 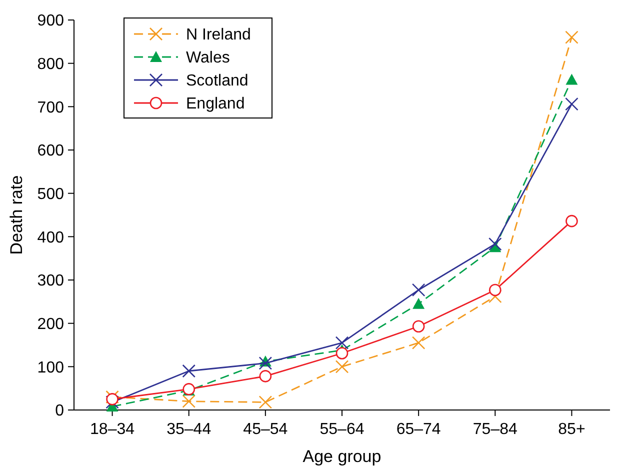 What do you see at coordinates (189, 429) in the screenshot?
I see `x-tick-label: 35–44` at bounding box center [189, 429].